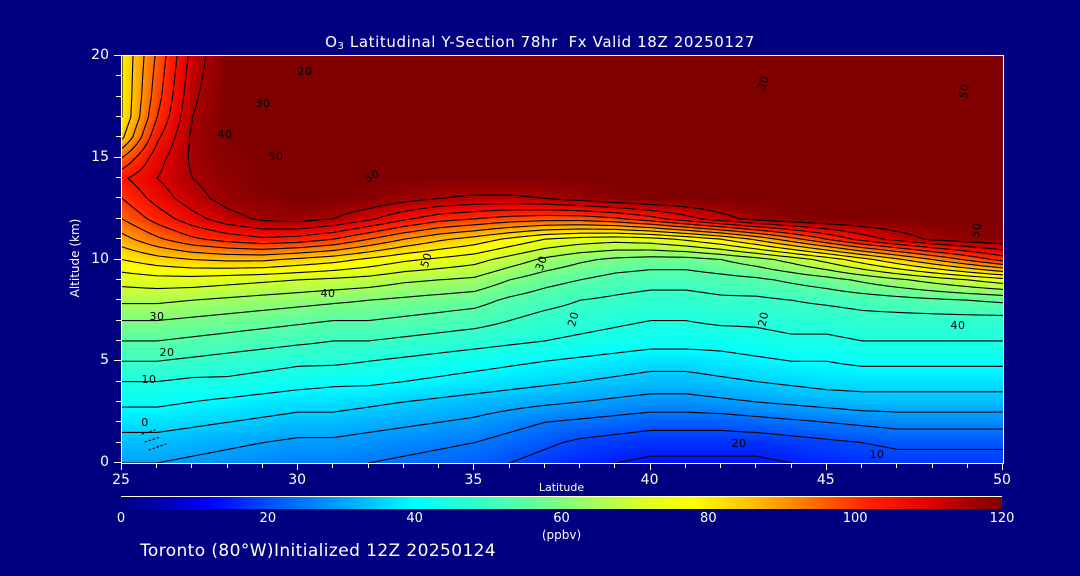 The width and height of the screenshot is (1080, 576). I want to click on colorbar-tick-label: 40, so click(414, 518).